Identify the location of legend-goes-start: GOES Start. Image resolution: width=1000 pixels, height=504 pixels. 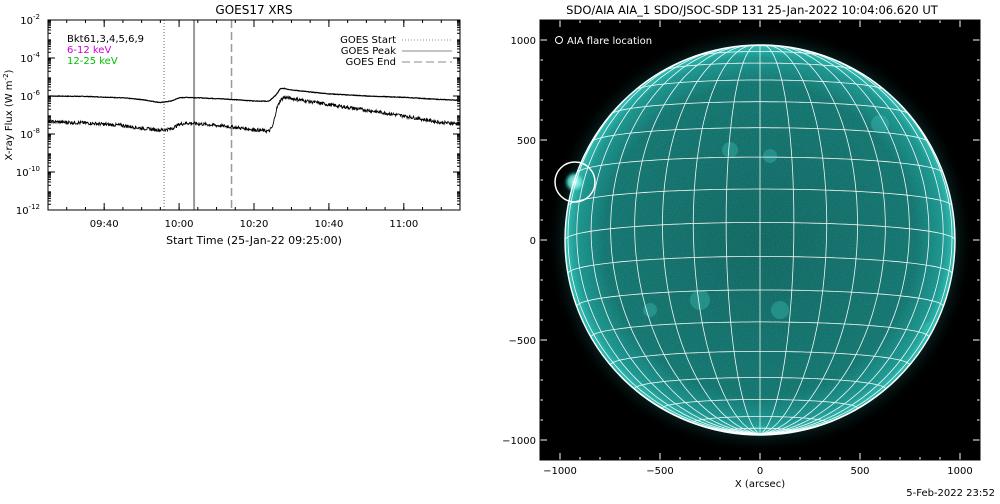
(368, 40).